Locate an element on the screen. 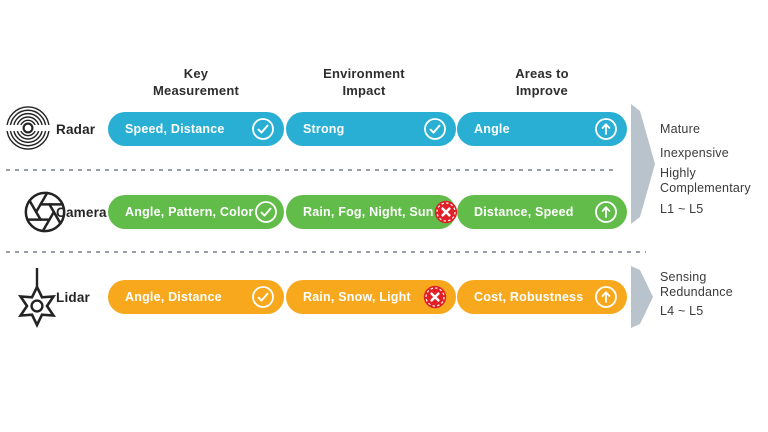  lidar-icon is located at coordinates (37, 298).